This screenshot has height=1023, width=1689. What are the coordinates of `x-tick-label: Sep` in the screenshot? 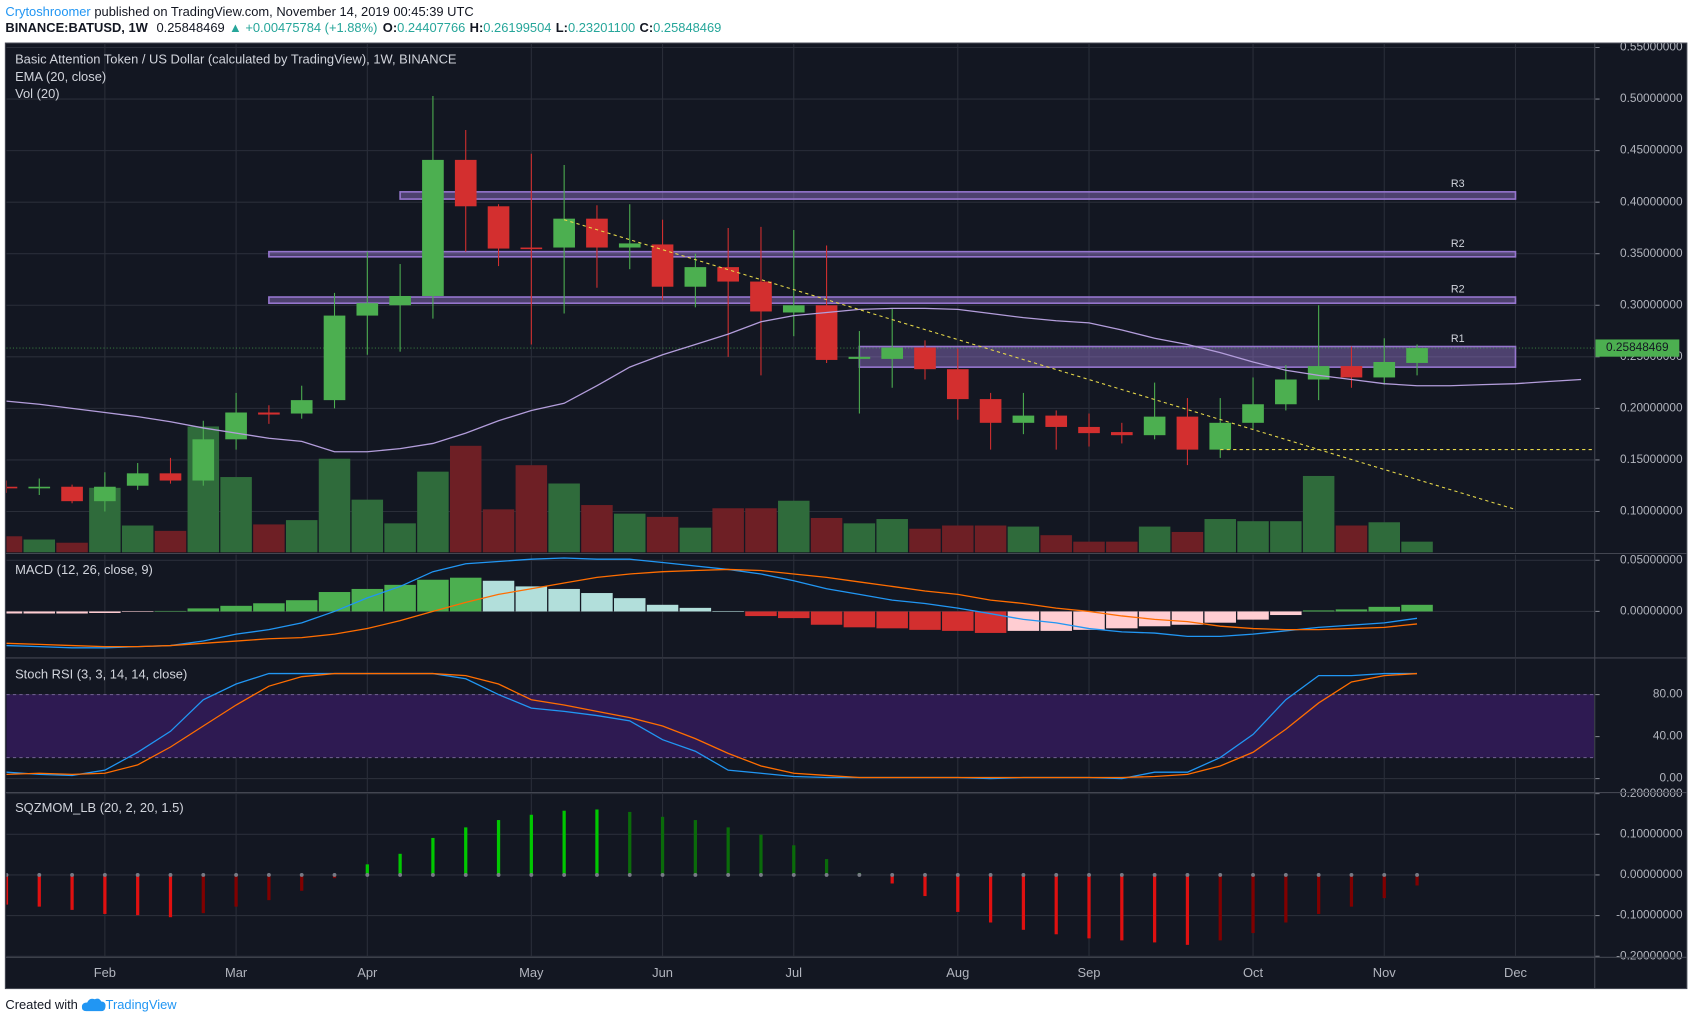 It's located at (1089, 972).